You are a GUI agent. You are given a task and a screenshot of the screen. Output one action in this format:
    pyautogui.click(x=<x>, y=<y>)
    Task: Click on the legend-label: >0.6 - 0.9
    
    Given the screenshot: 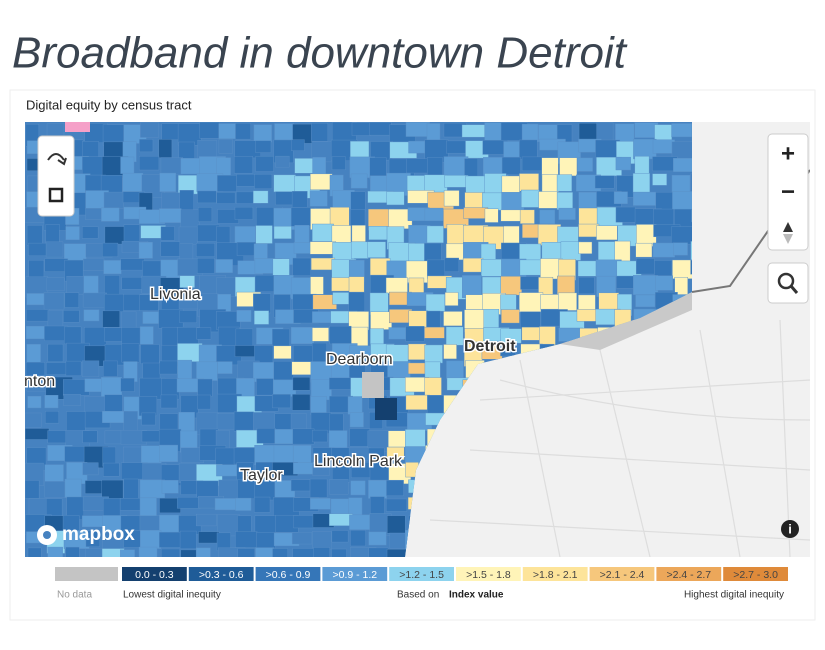 What is the action you would take?
    pyautogui.click(x=288, y=575)
    